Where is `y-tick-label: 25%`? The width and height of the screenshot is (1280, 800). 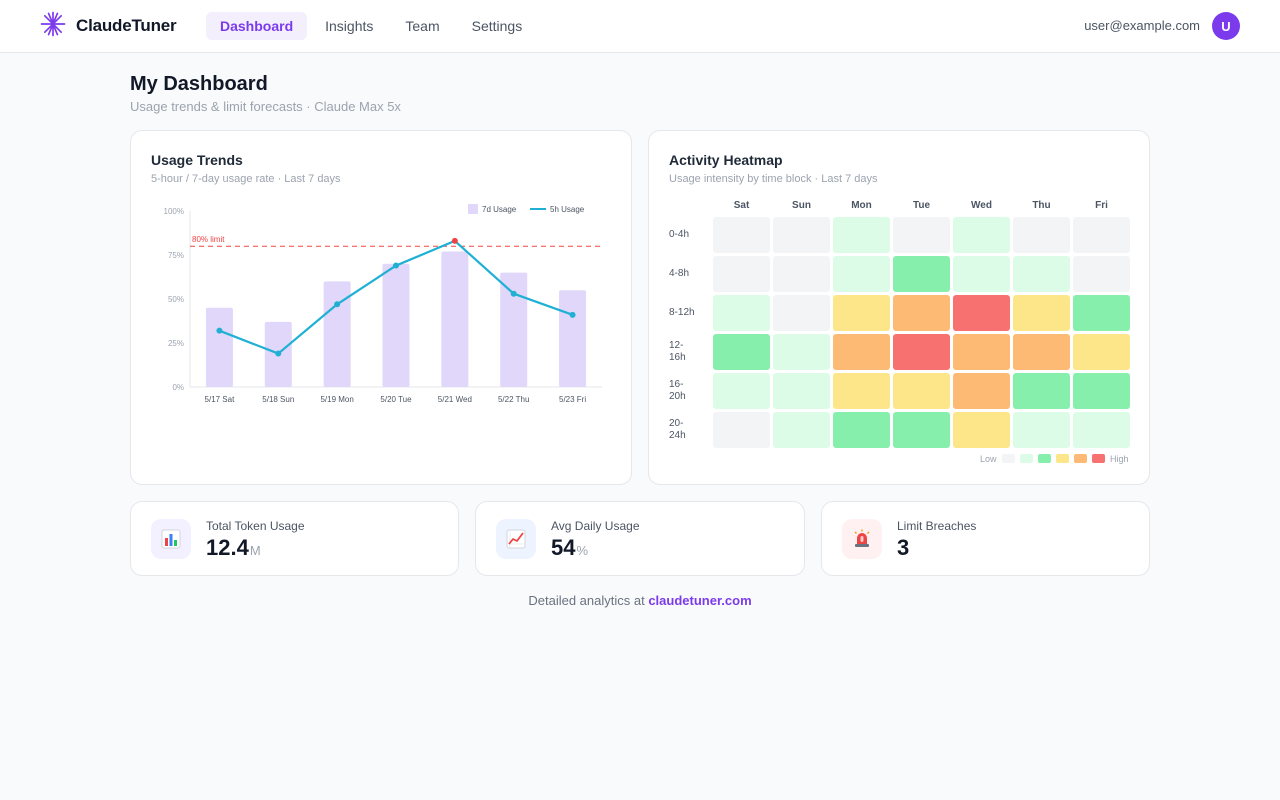
y-tick-label: 25% is located at coordinates (176, 343).